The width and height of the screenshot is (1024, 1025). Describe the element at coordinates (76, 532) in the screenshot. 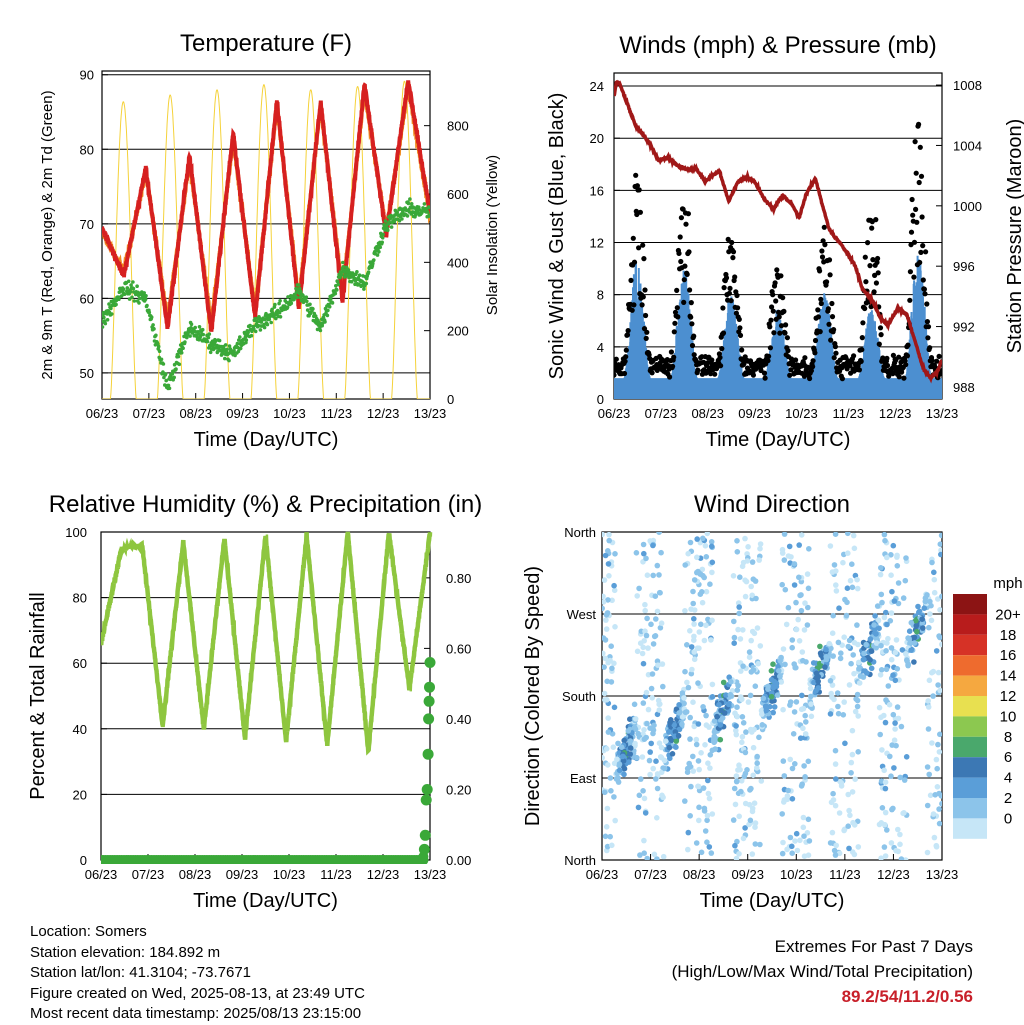

I see `y-tick-label: 100` at that location.